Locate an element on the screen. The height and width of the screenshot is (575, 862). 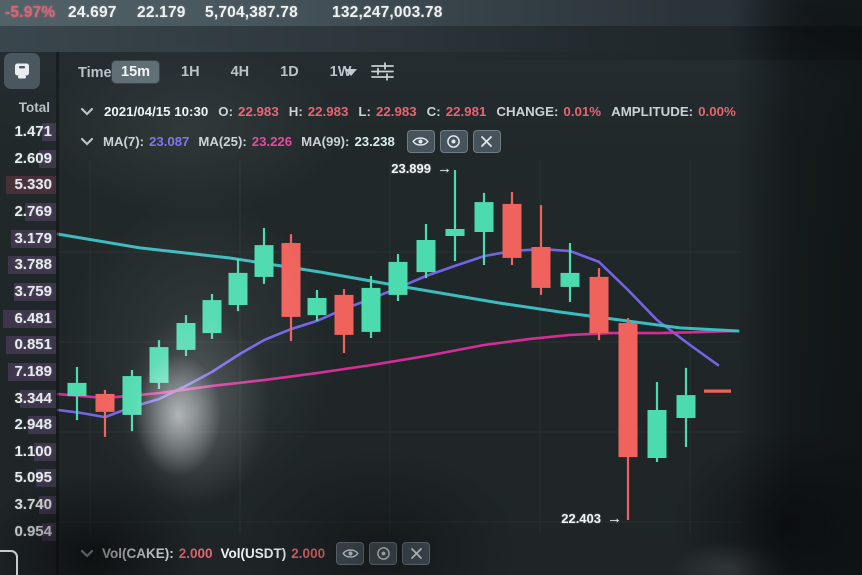
order-book-row: 0.851 is located at coordinates (28, 345).